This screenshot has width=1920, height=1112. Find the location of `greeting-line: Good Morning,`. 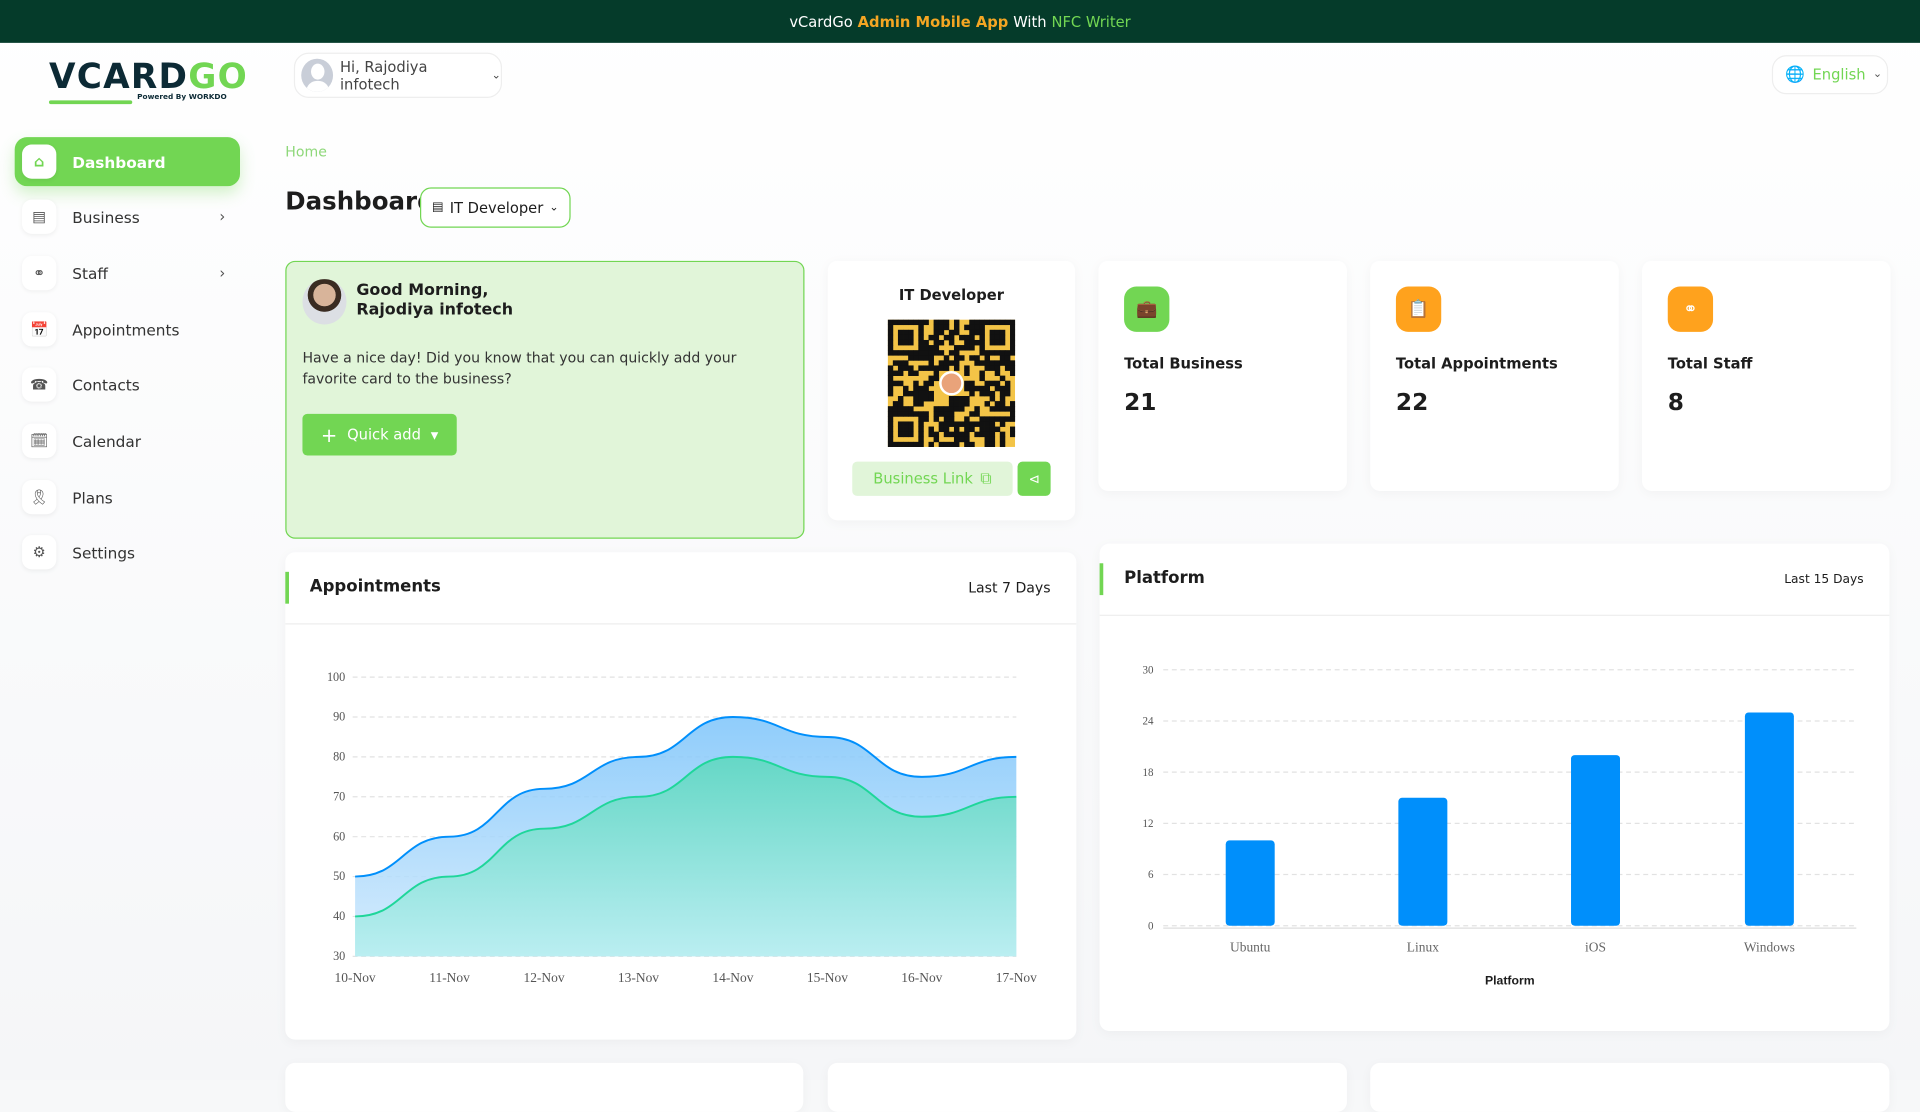

greeting-line: Good Morning, is located at coordinates (422, 291).